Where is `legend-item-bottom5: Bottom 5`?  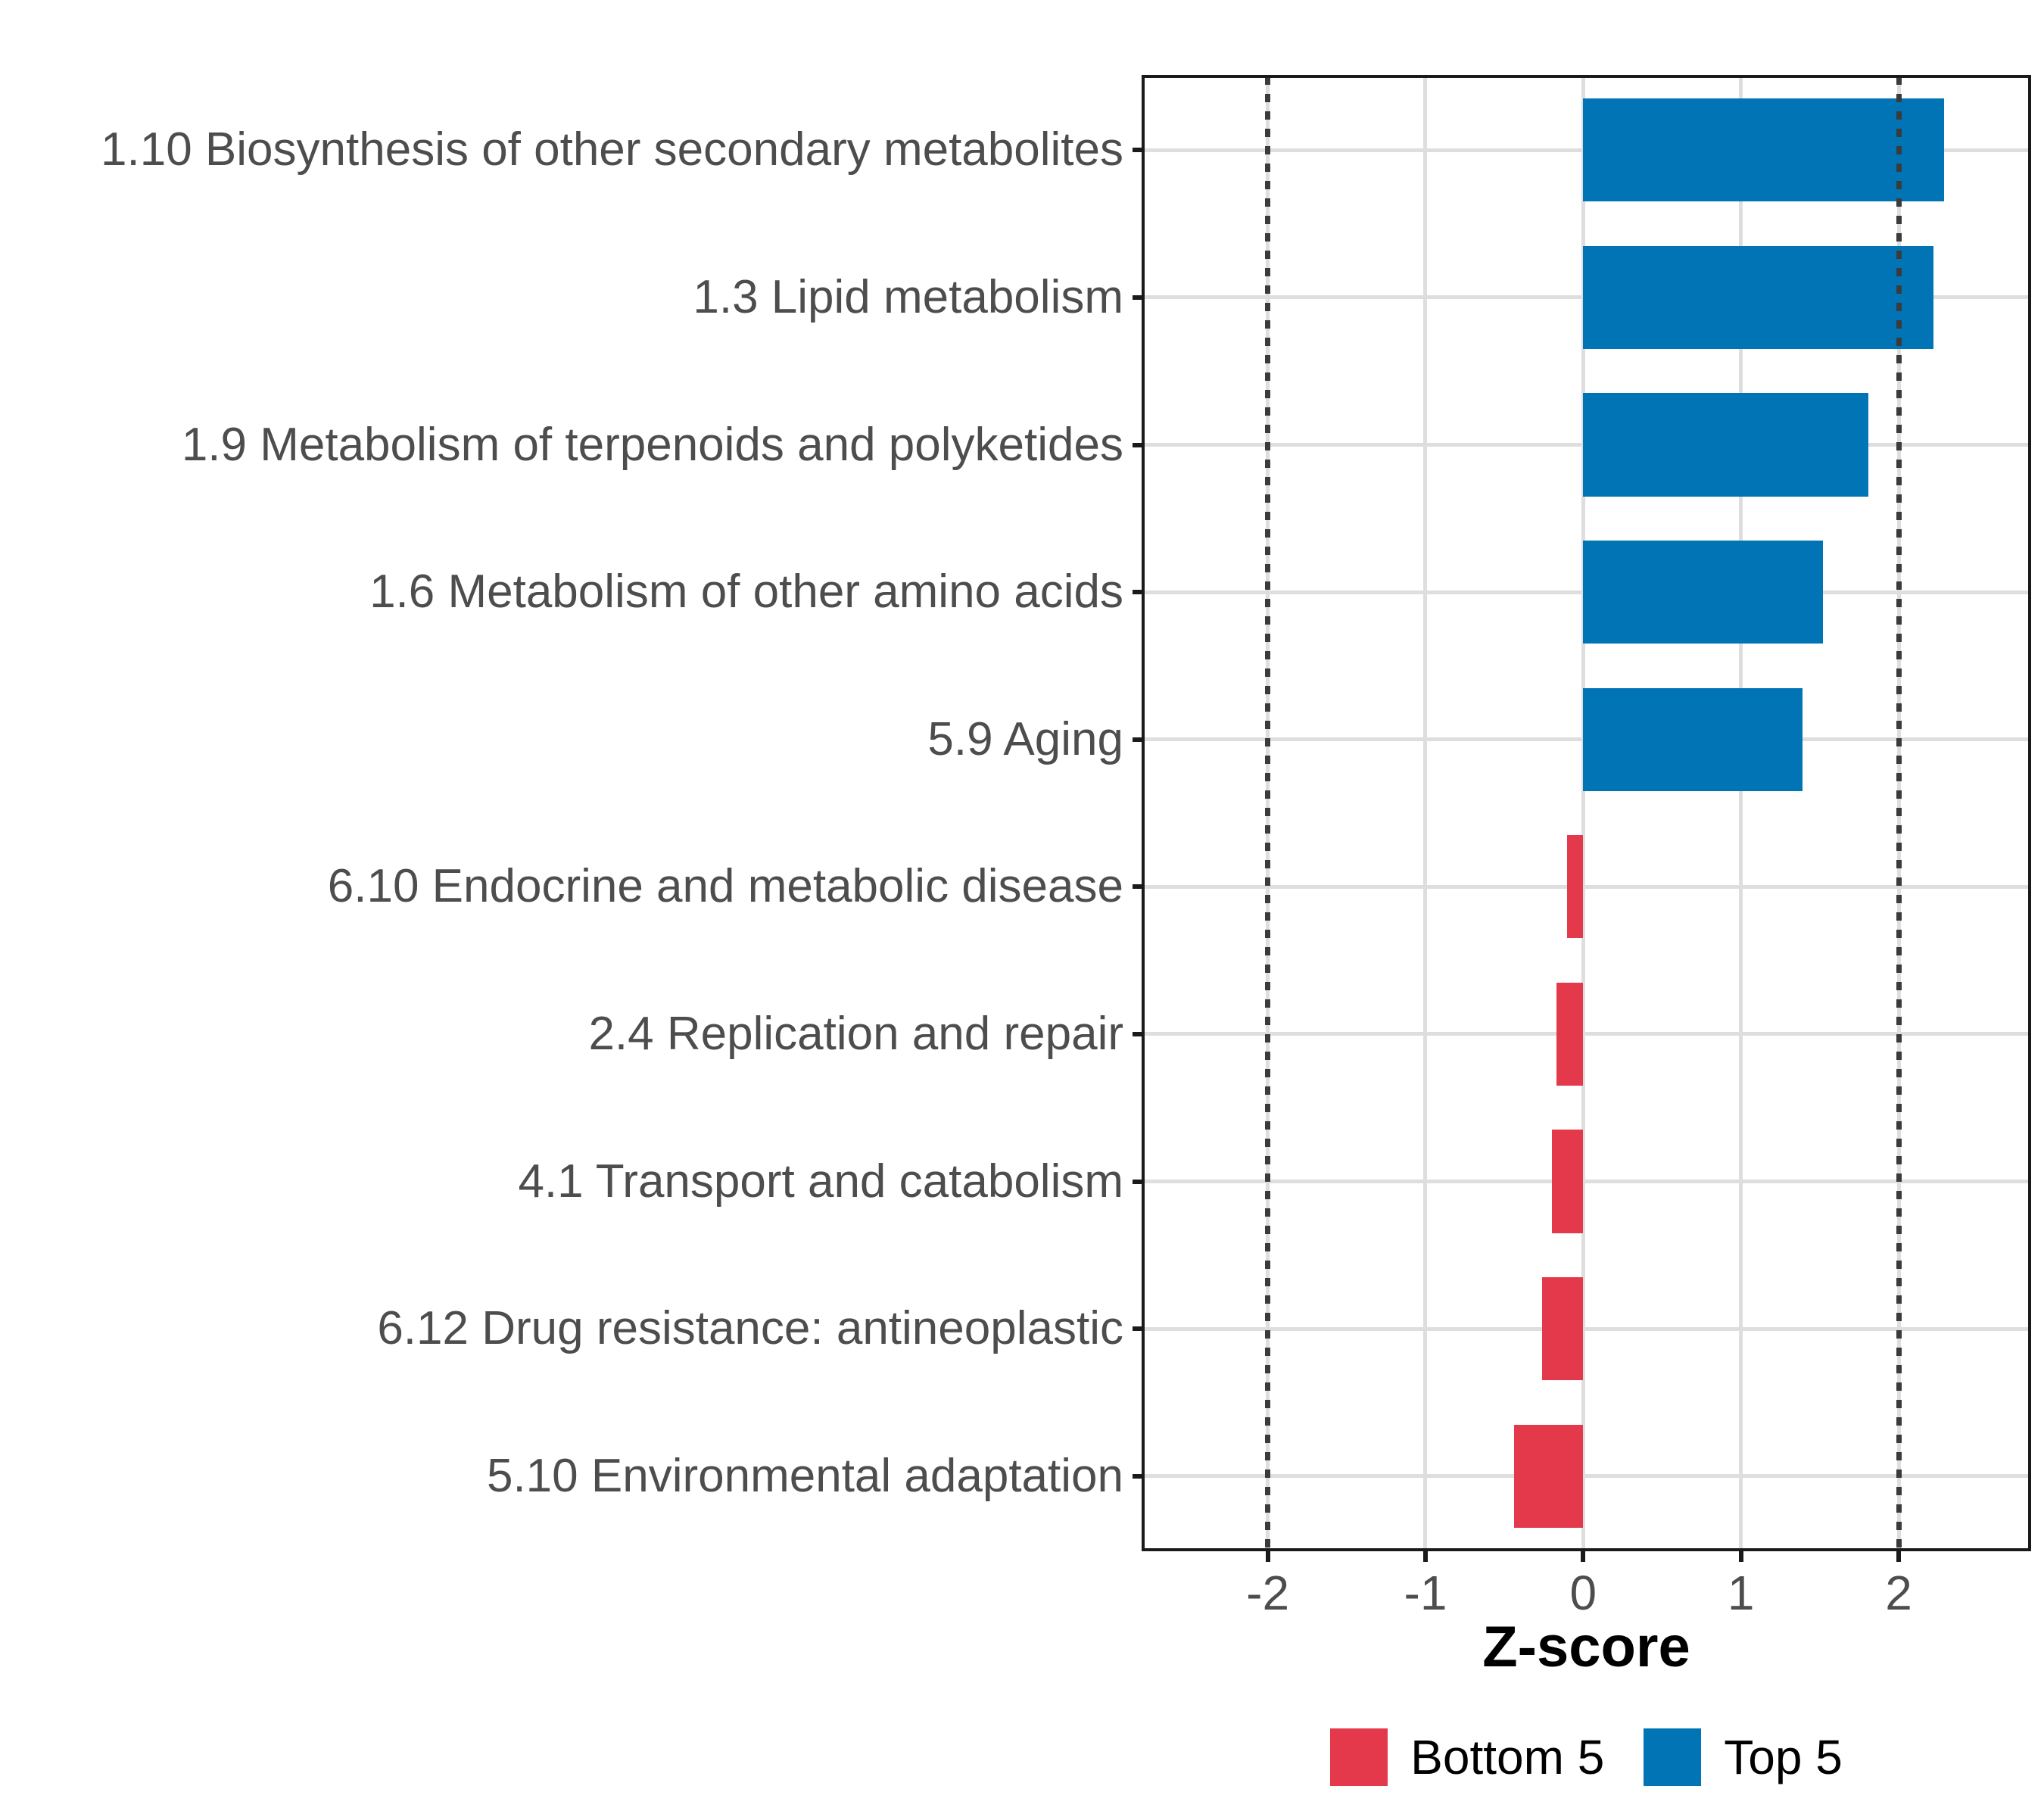 legend-item-bottom5: Bottom 5 is located at coordinates (1467, 1757).